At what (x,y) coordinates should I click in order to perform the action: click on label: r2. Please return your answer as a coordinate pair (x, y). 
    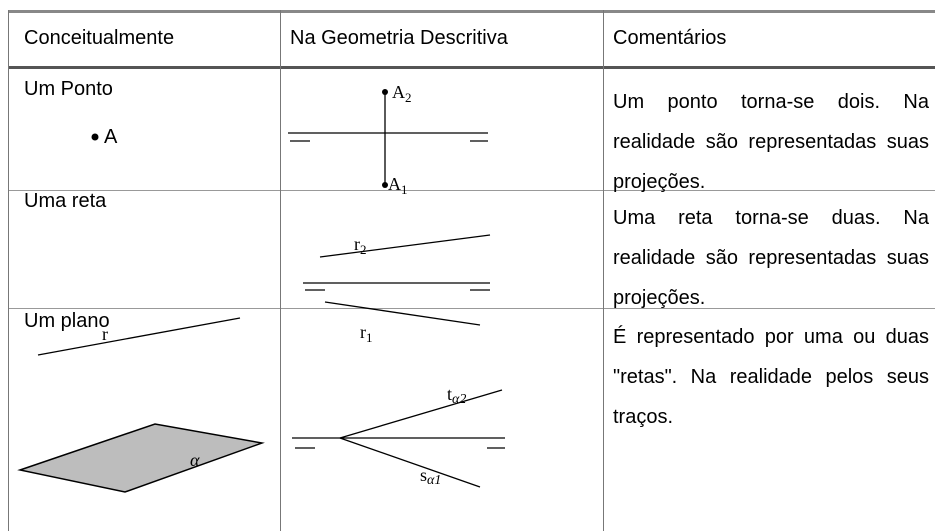
    Looking at the image, I should click on (360, 245).